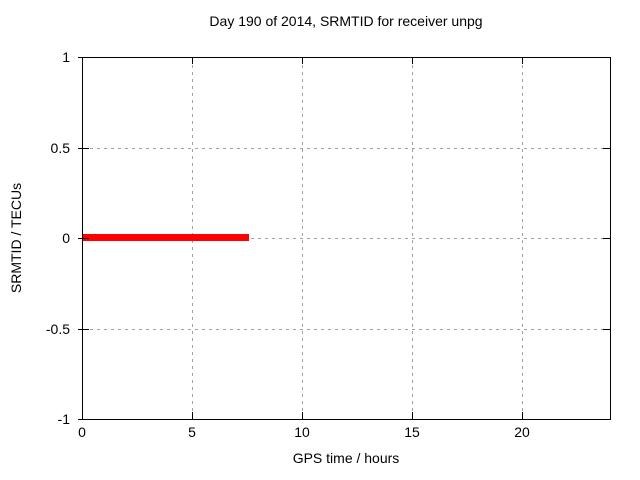 The image size is (640, 480). What do you see at coordinates (346, 458) in the screenshot?
I see `x-axis-label: GPS time / hours` at bounding box center [346, 458].